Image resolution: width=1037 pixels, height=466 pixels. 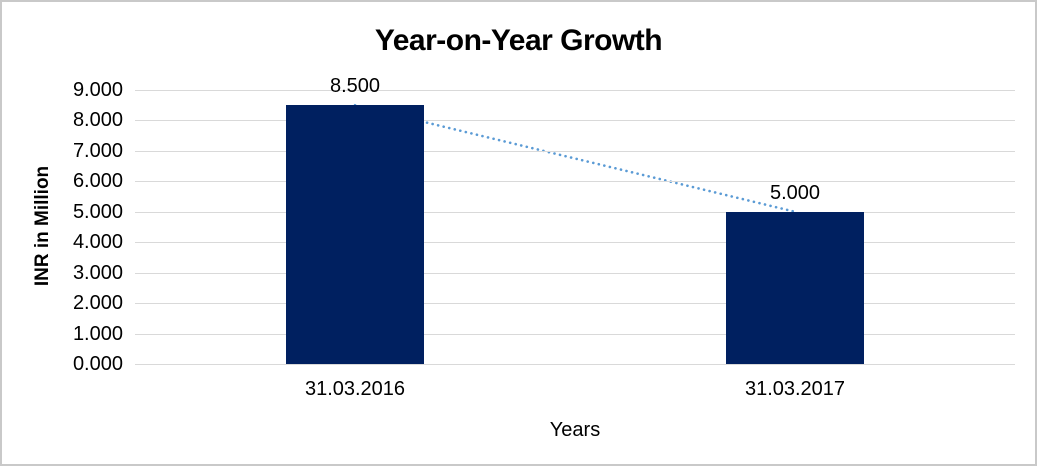 What do you see at coordinates (518, 40) in the screenshot?
I see `chart-title: Year-on-Year Growth` at bounding box center [518, 40].